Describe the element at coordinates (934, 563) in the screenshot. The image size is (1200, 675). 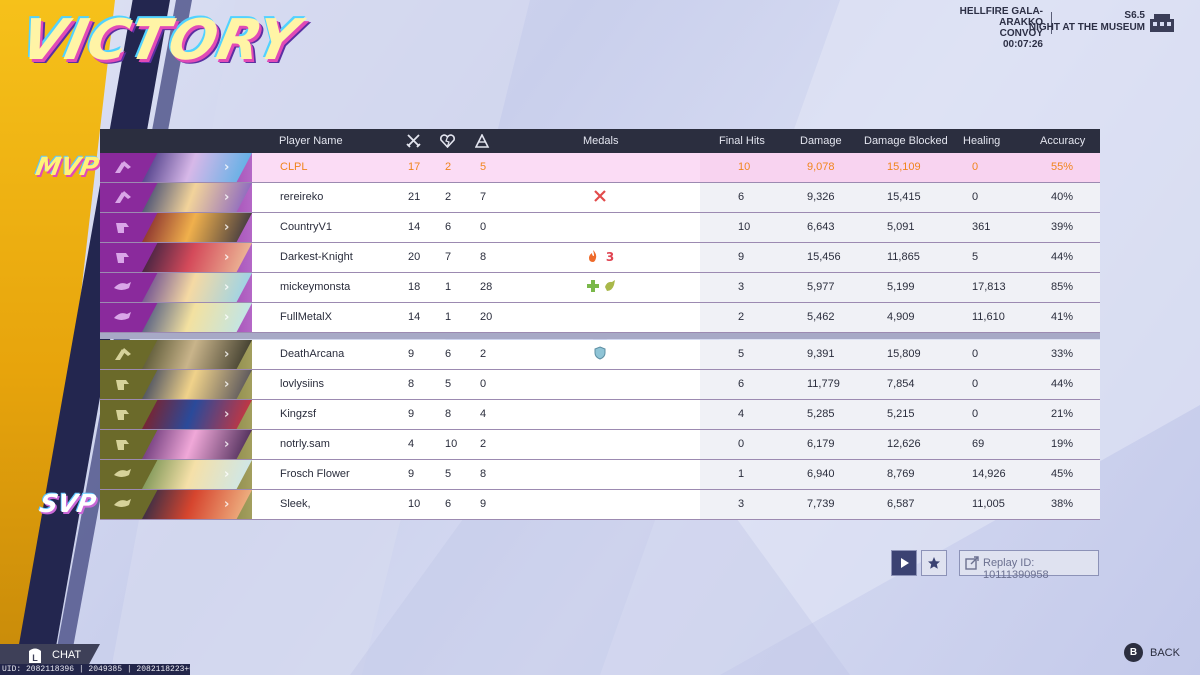
I see `favorite-button` at that location.